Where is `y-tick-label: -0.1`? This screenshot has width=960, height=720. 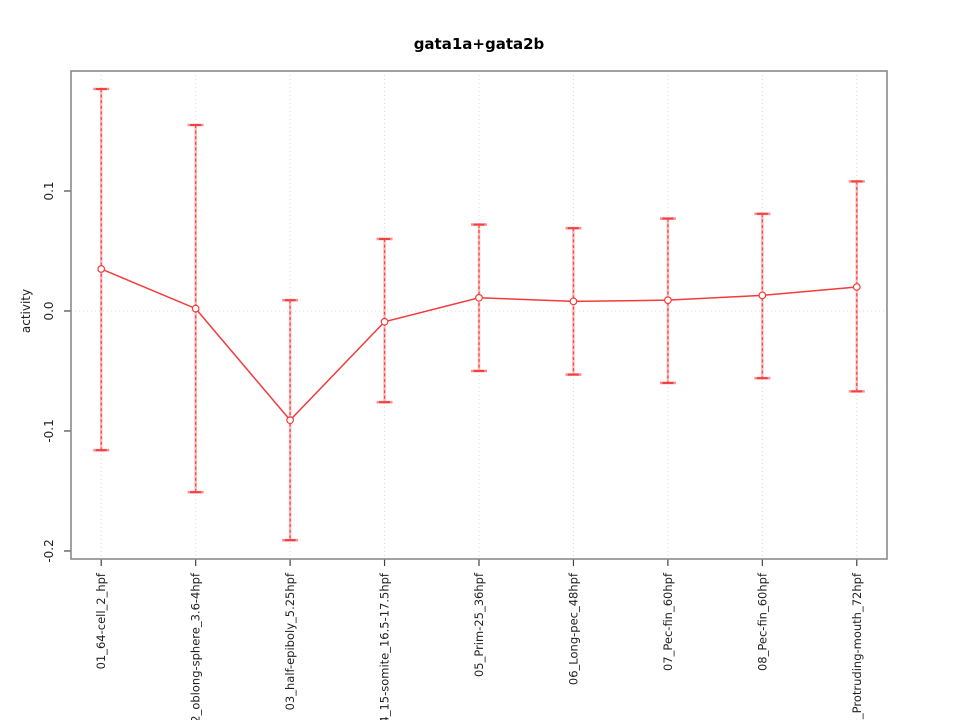 y-tick-label: -0.1 is located at coordinates (49, 430).